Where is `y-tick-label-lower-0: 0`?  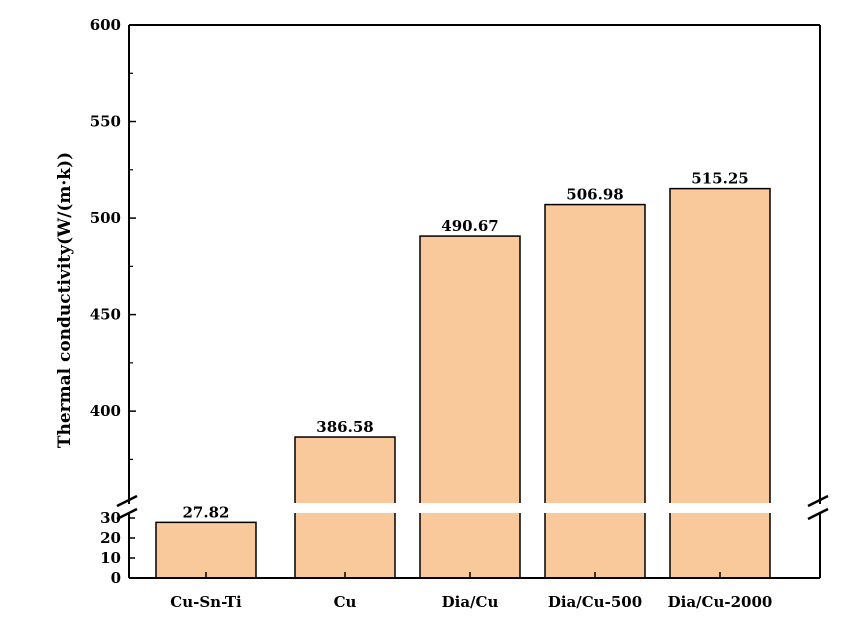
y-tick-label-lower-0: 0 is located at coordinates (116, 578).